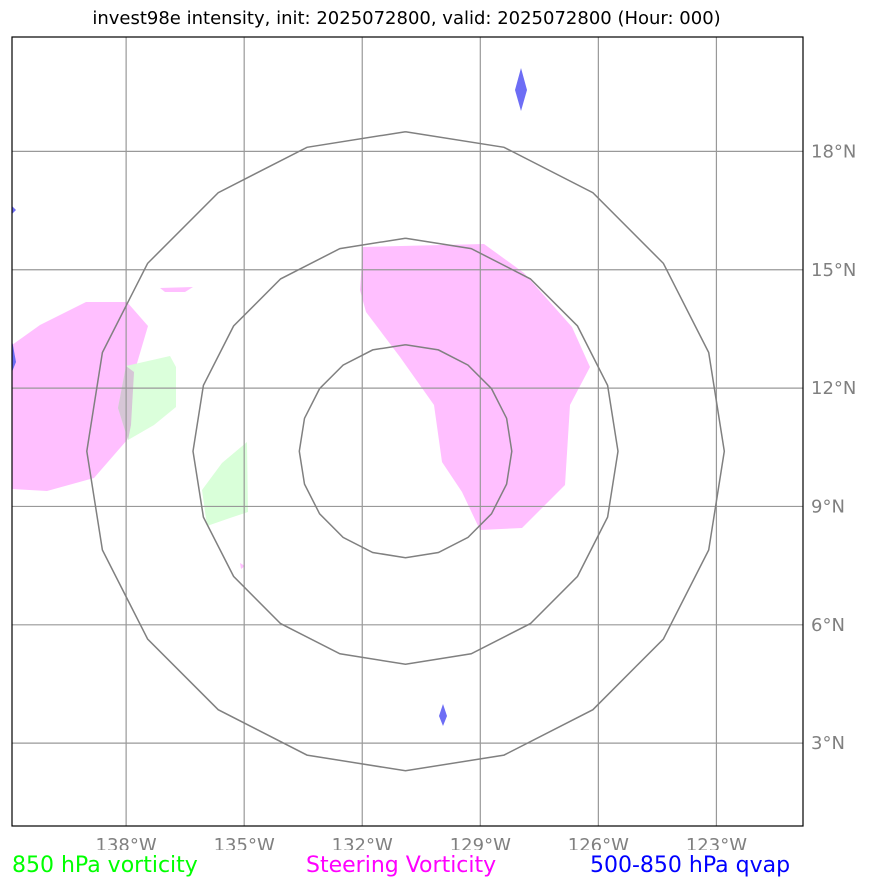 The image size is (873, 891). What do you see at coordinates (242, 566) in the screenshot?
I see `steering-vorticity-dot` at bounding box center [242, 566].